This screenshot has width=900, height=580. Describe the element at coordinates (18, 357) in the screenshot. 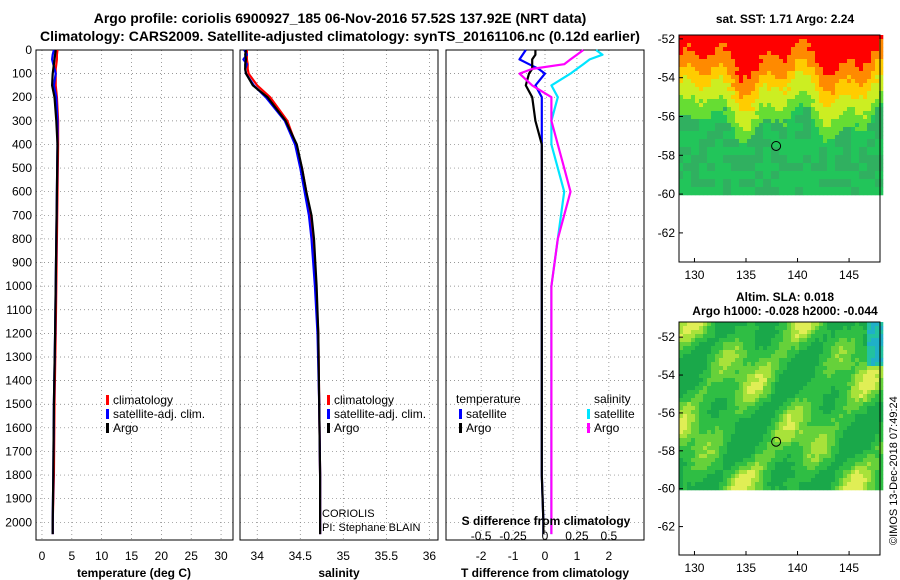

I see `depth-tick-label: 1300` at that location.